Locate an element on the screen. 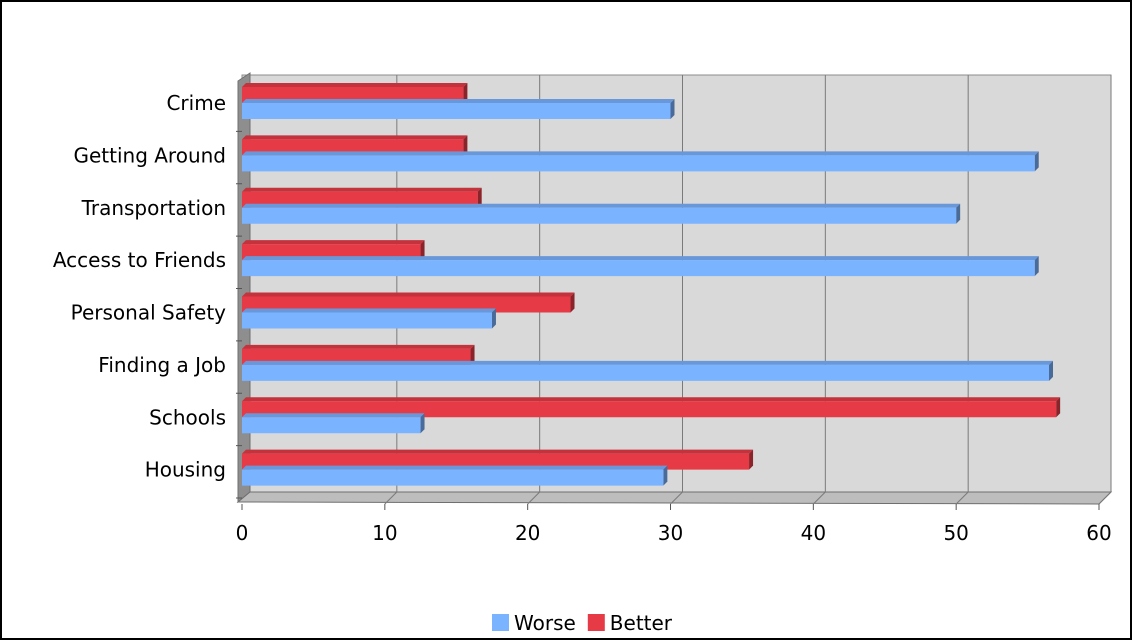 This screenshot has width=1132, height=642. x-axis-ticks: 0 10 20 30 40 50 60 is located at coordinates (674, 524).